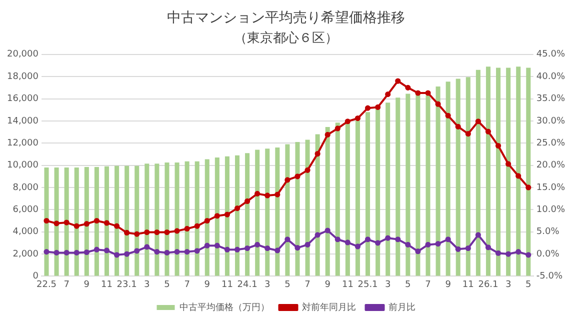 This screenshot has height=324, width=574. What do you see at coordinates (25, 210) in the screenshot?
I see `y-tick-label: 6,000` at bounding box center [25, 210].